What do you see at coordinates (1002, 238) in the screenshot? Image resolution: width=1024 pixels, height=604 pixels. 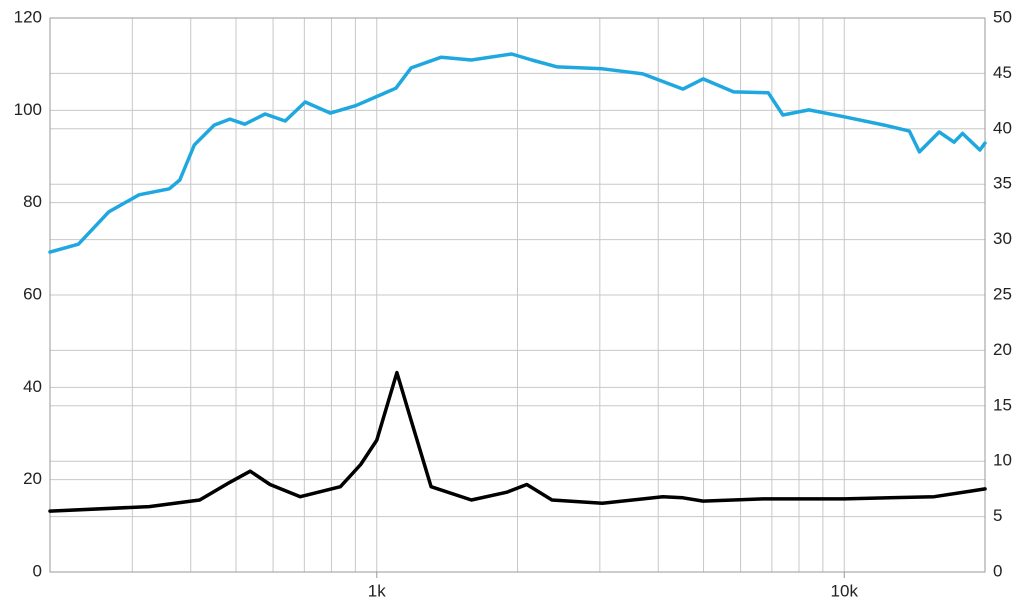 I see `y2-tick-label: 30` at bounding box center [1002, 238].